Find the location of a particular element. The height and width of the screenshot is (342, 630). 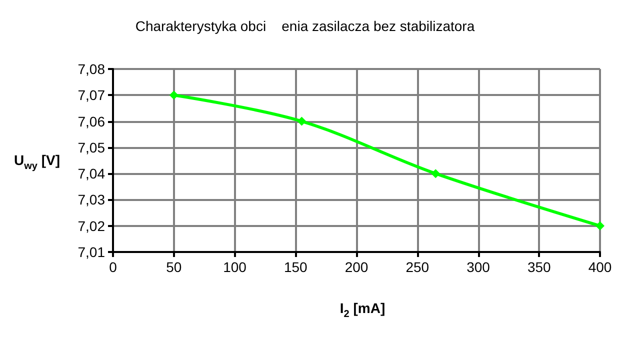

x-tick-label: 200 is located at coordinates (356, 267).